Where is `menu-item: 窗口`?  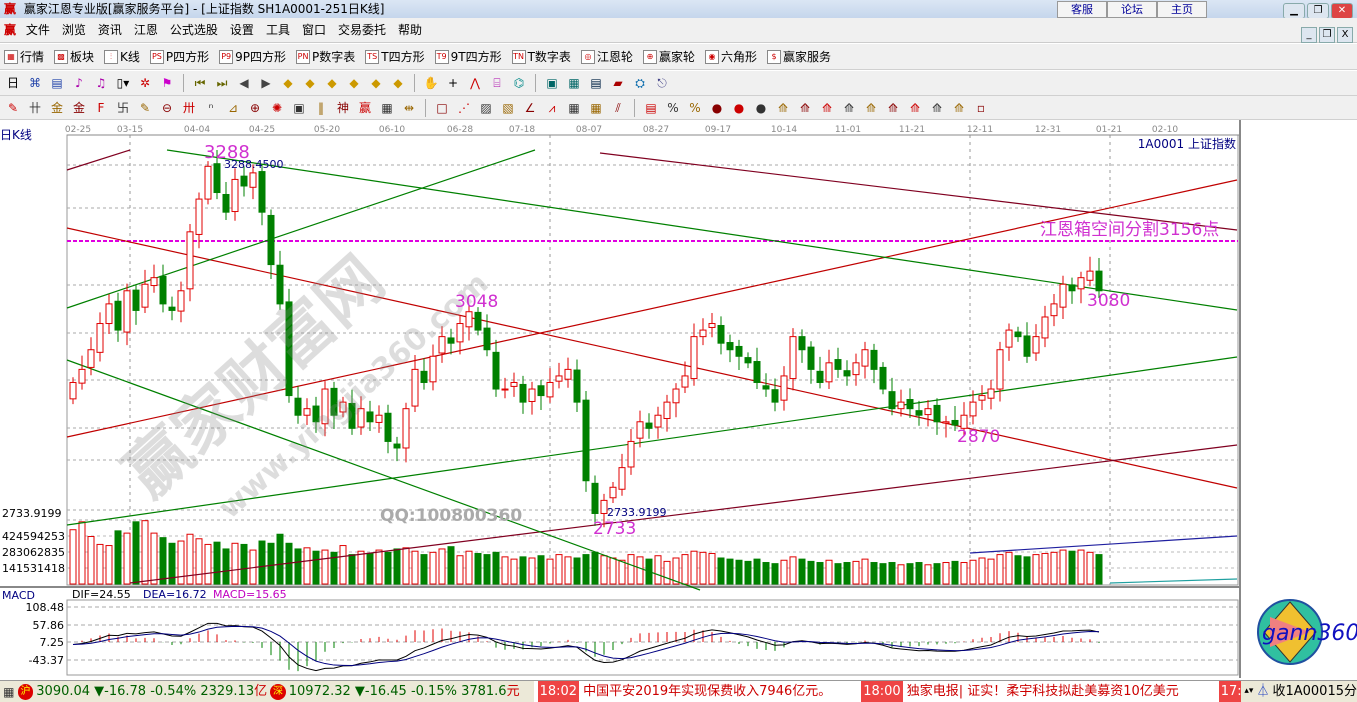
menu-item: 窗口 is located at coordinates (313, 30).